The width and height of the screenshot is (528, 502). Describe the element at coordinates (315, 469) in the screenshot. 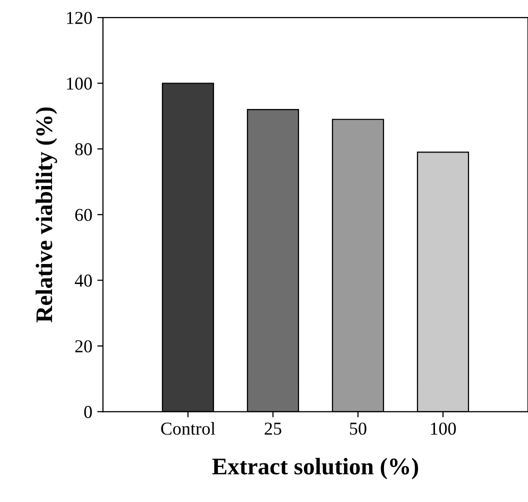

I see `x-axis-title: Extract solution (%)` at that location.